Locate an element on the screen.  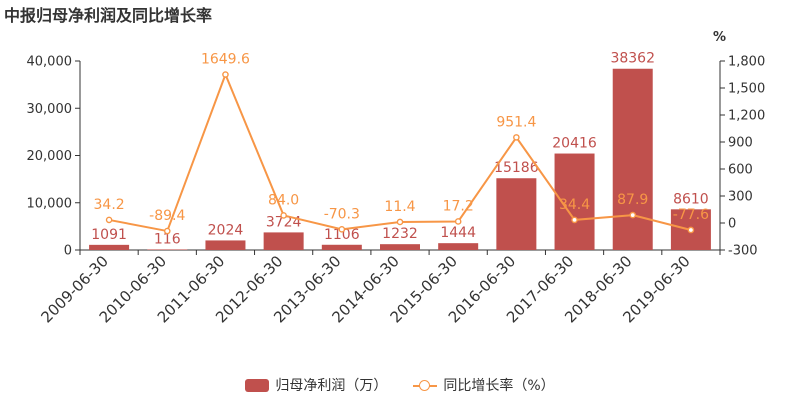
left-axis-tick-label: 30,000 is located at coordinates (50, 109).